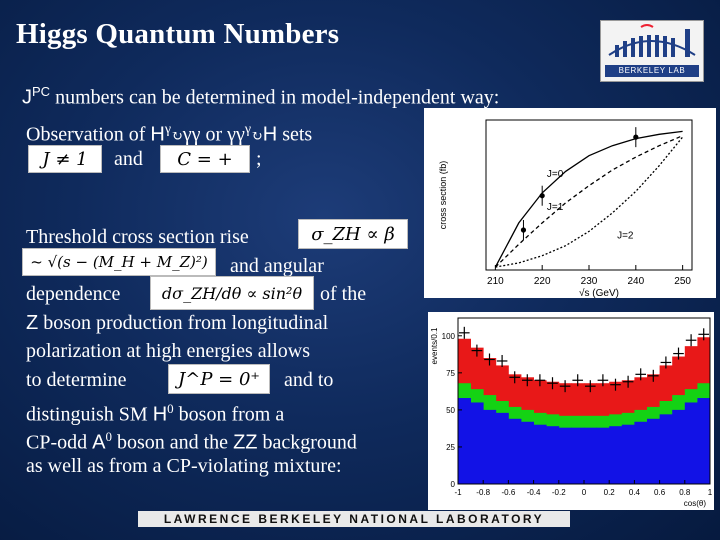 The width and height of the screenshot is (720, 540). Describe the element at coordinates (309, 380) in the screenshot. I see `text-and-to: and to` at that location.